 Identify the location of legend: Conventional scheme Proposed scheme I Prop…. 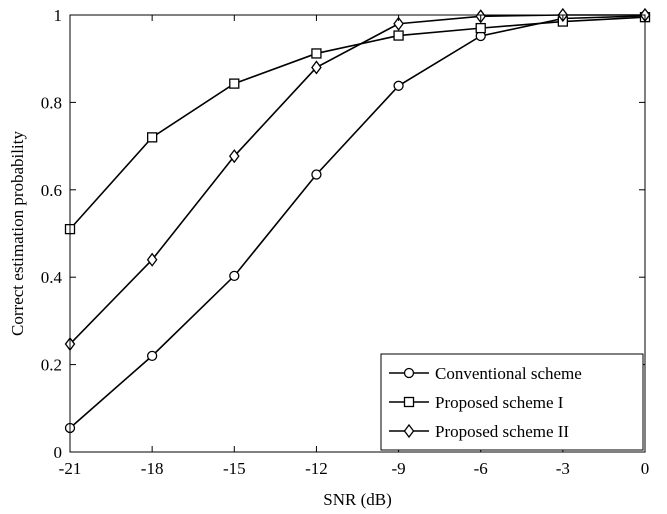
(512, 402).